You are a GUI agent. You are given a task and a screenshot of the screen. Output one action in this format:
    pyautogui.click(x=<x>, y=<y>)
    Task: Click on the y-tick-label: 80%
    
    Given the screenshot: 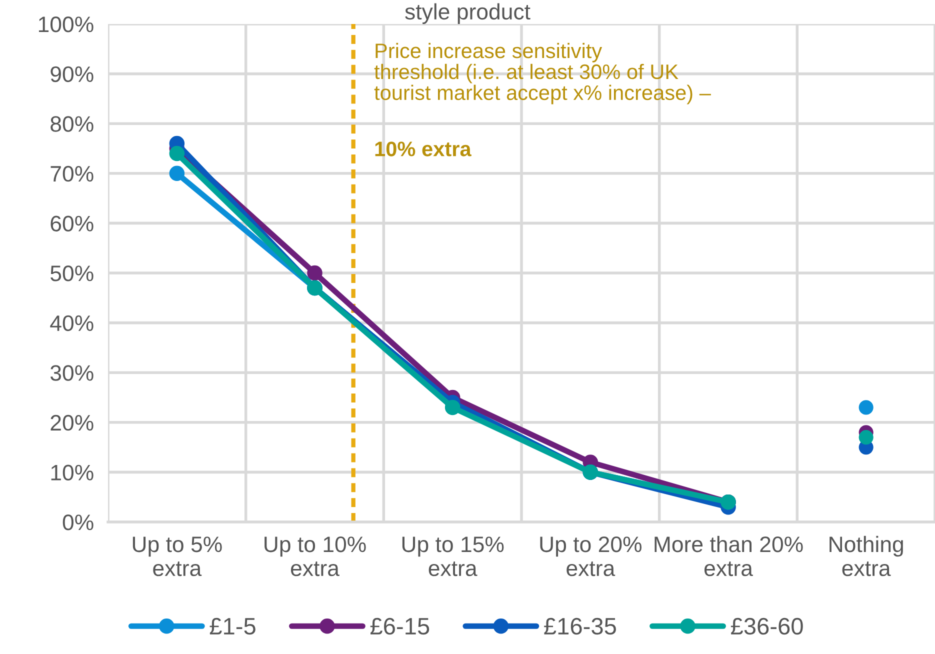 What is the action you would take?
    pyautogui.click(x=72, y=124)
    